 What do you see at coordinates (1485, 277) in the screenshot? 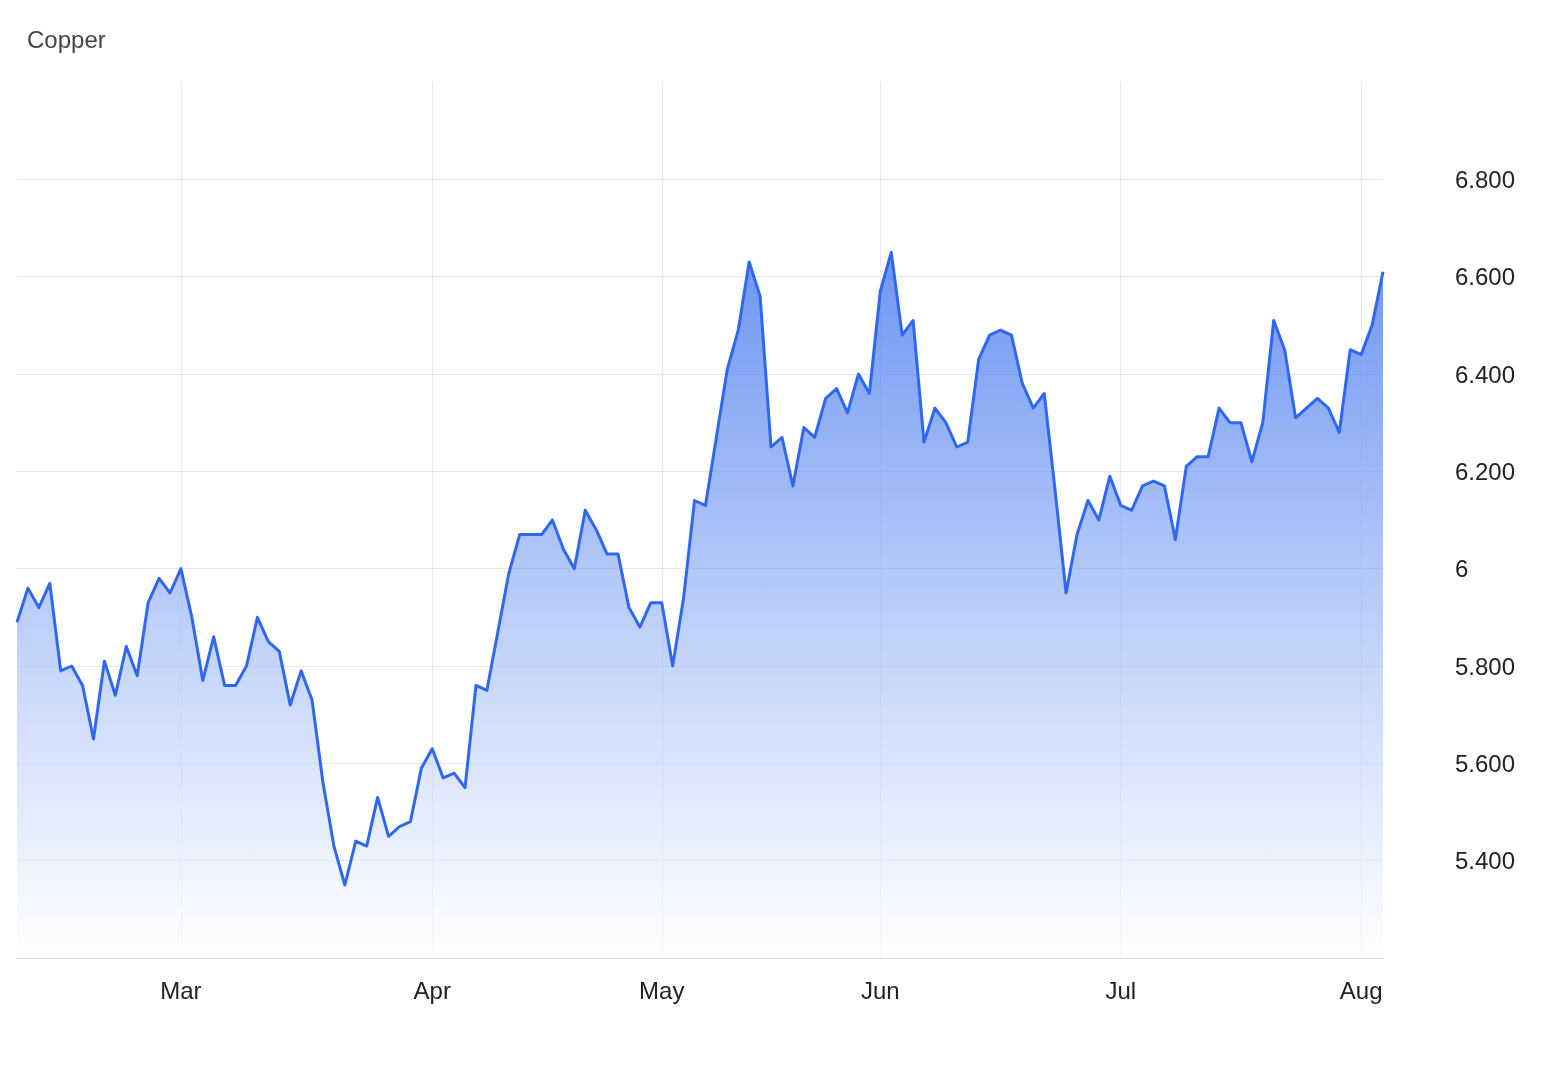
I see `y-tick-label: 6.600` at bounding box center [1485, 277].